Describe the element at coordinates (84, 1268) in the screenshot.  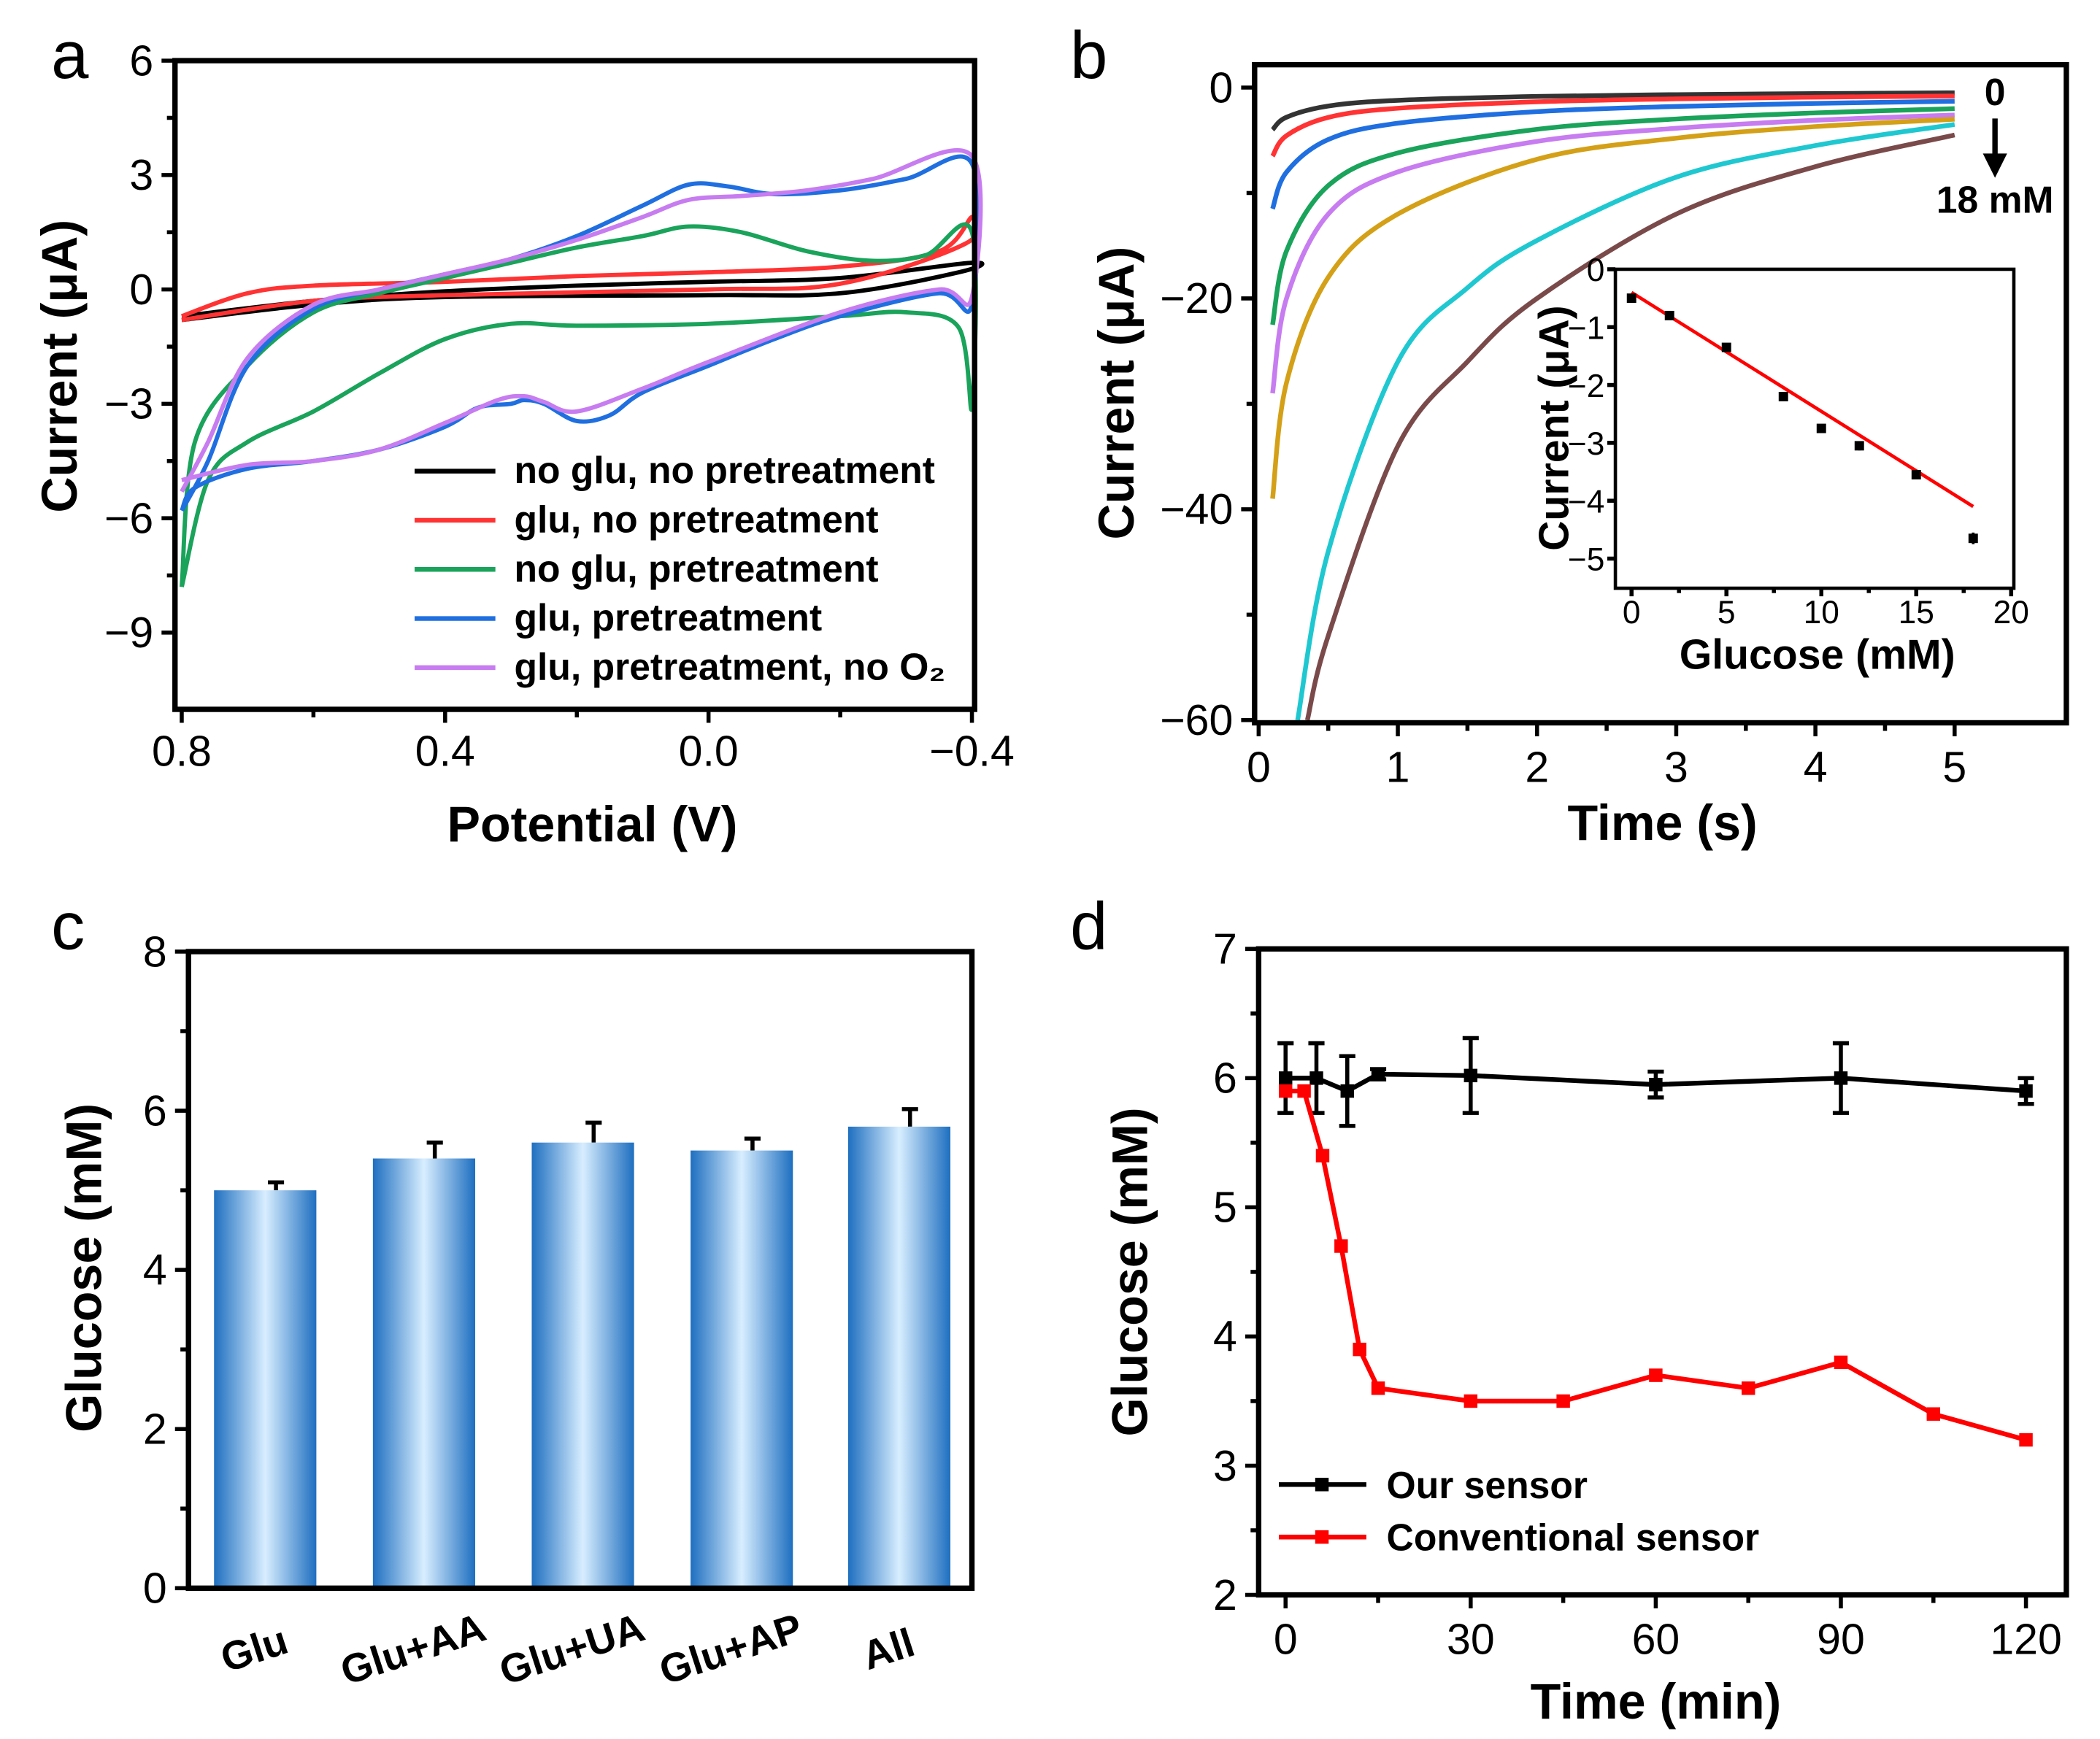
I see `y-axis-title: Glucose (mM)` at that location.